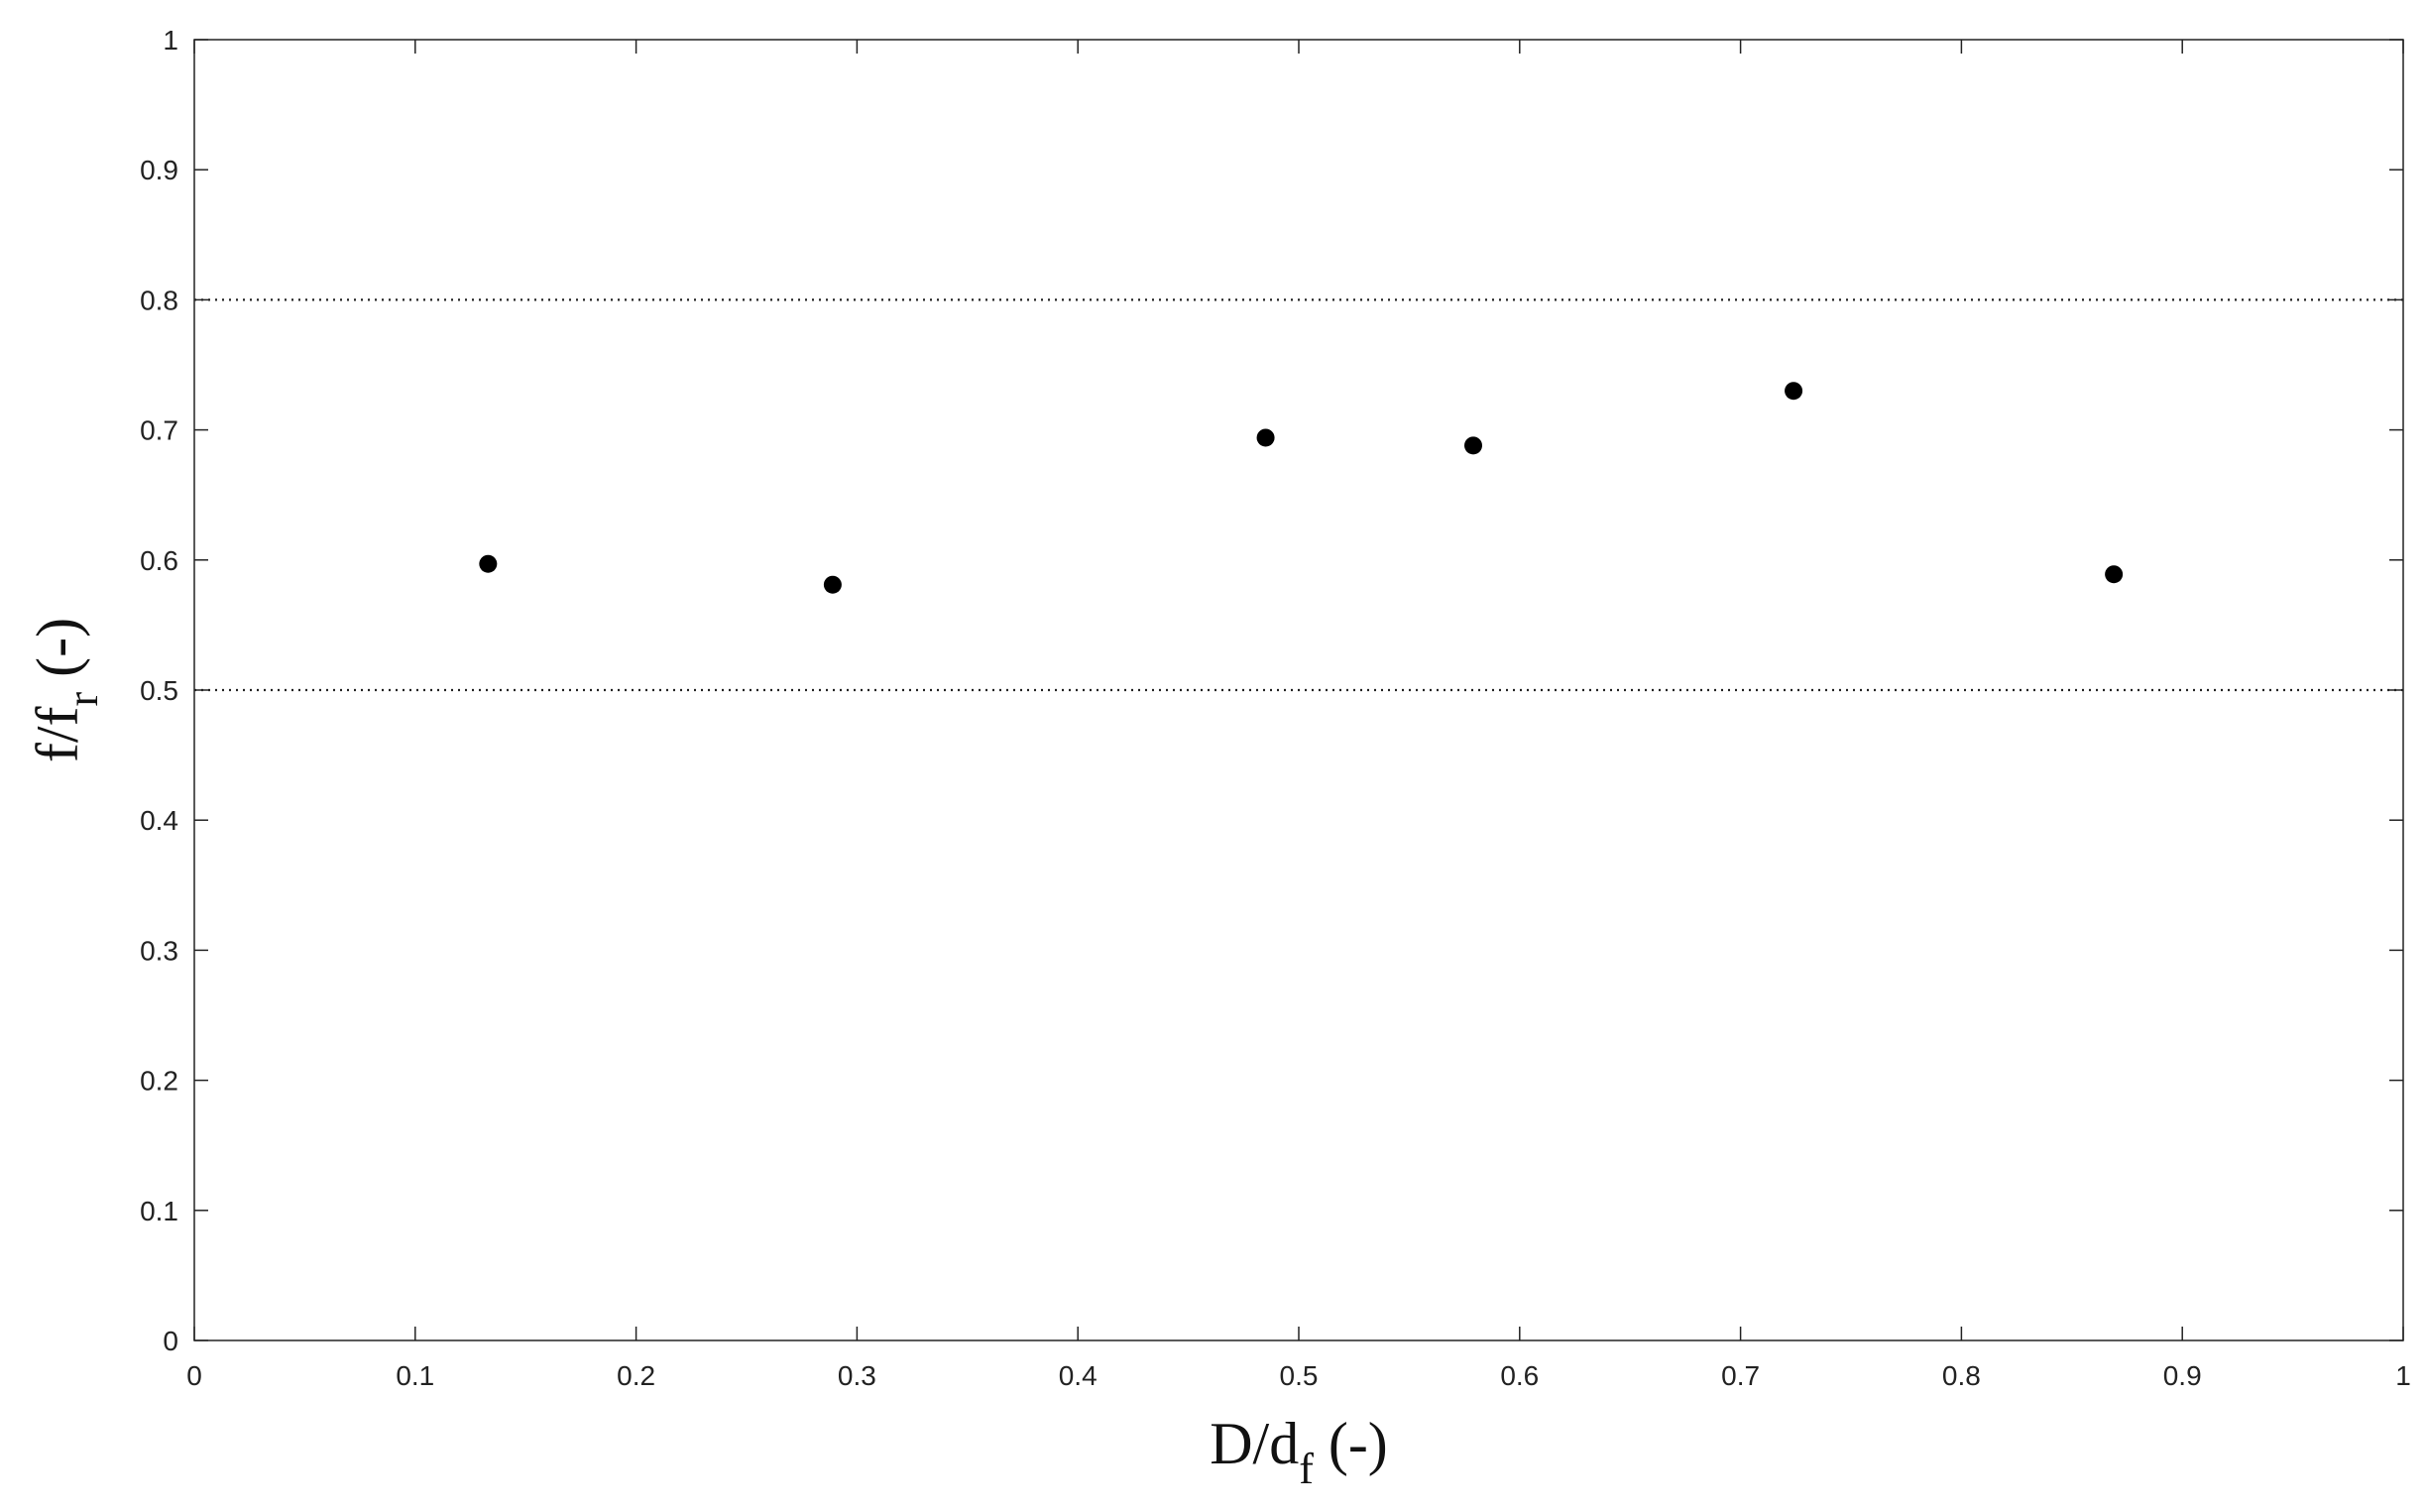 Image resolution: width=2427 pixels, height=1512 pixels. Describe the element at coordinates (159, 1211) in the screenshot. I see `y-tick-label: 0.1` at that location.